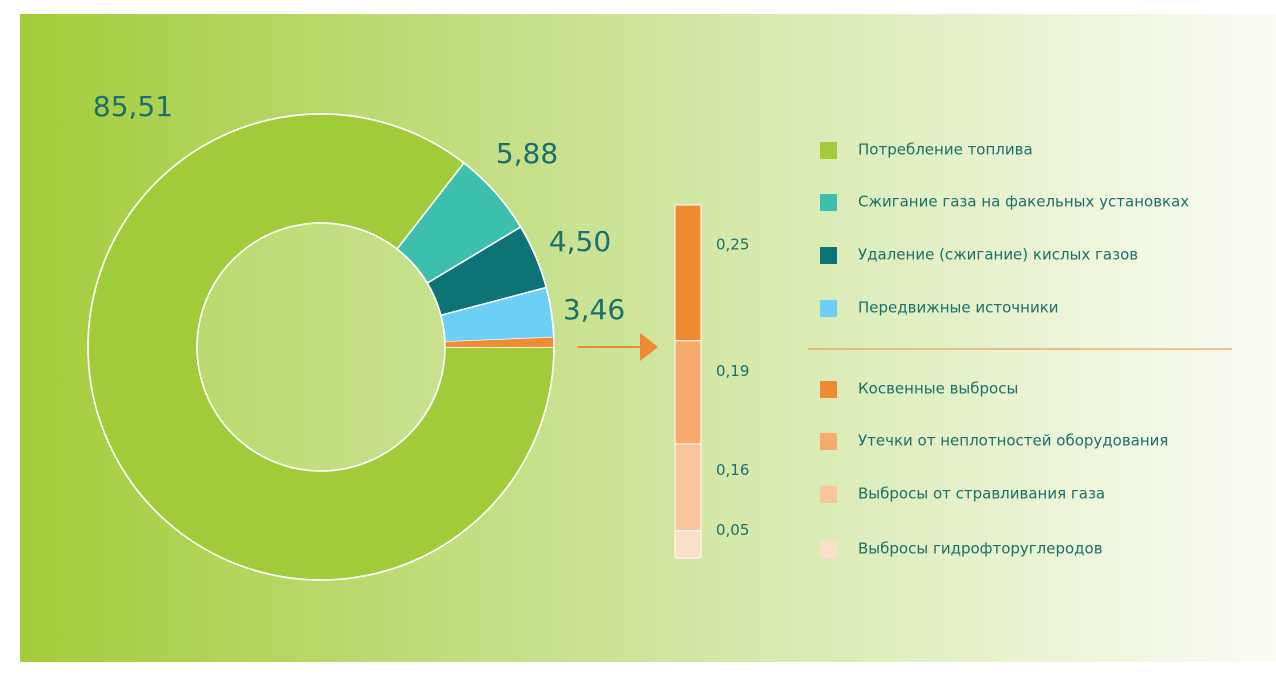 Image resolution: width=1276 pixels, height=690 pixels. What do you see at coordinates (133, 106) in the screenshot?
I see `slice-label: 85,51` at bounding box center [133, 106].